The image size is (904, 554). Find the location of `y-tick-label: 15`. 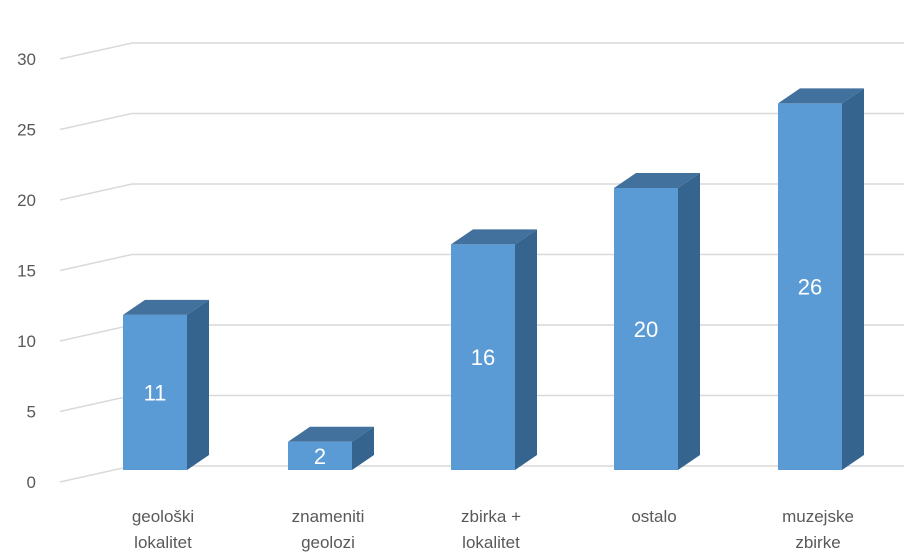

y-tick-label: 15 is located at coordinates (26, 271).